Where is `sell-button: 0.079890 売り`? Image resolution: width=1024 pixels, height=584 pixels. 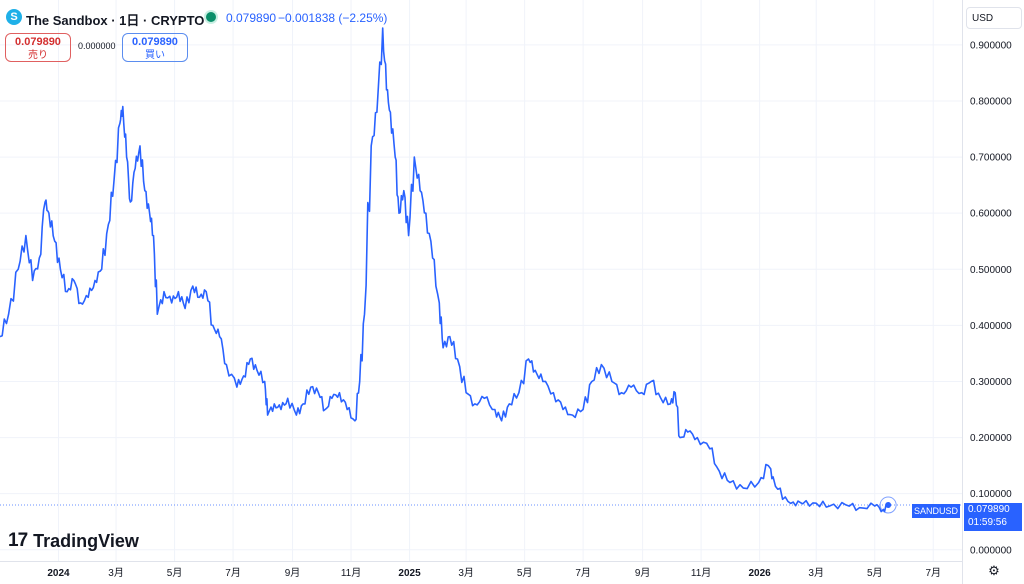 sell-button: 0.079890 売り is located at coordinates (38, 47).